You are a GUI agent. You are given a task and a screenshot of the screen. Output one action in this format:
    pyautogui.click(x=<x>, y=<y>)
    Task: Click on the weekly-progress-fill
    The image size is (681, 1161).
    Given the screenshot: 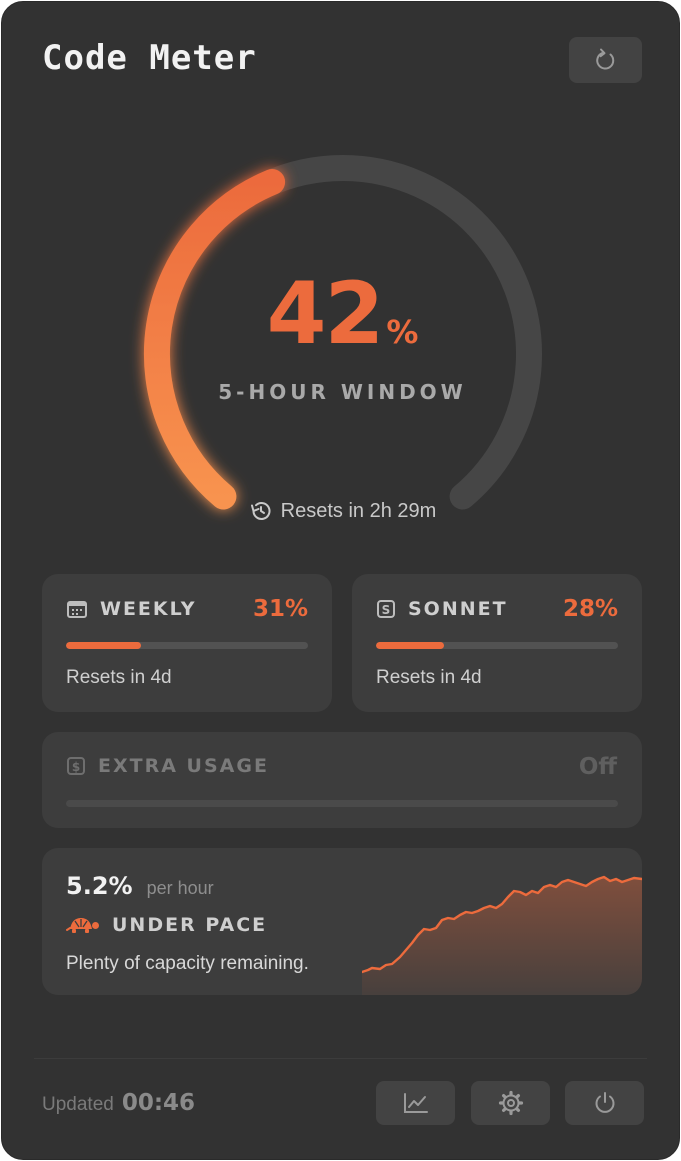 What is the action you would take?
    pyautogui.click(x=104, y=645)
    